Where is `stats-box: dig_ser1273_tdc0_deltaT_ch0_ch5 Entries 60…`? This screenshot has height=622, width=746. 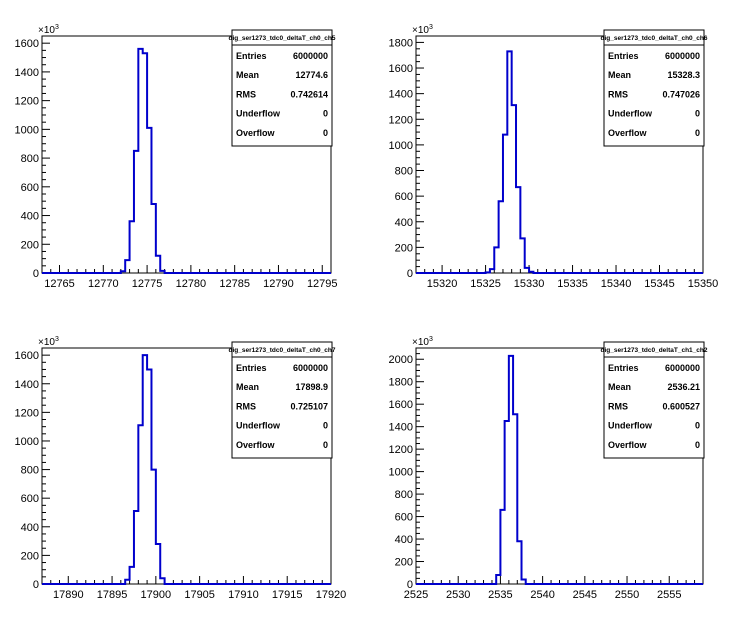 stats-box: dig_ser1273_tdc0_deltaT_ch0_ch5 Entries 60… is located at coordinates (282, 88).